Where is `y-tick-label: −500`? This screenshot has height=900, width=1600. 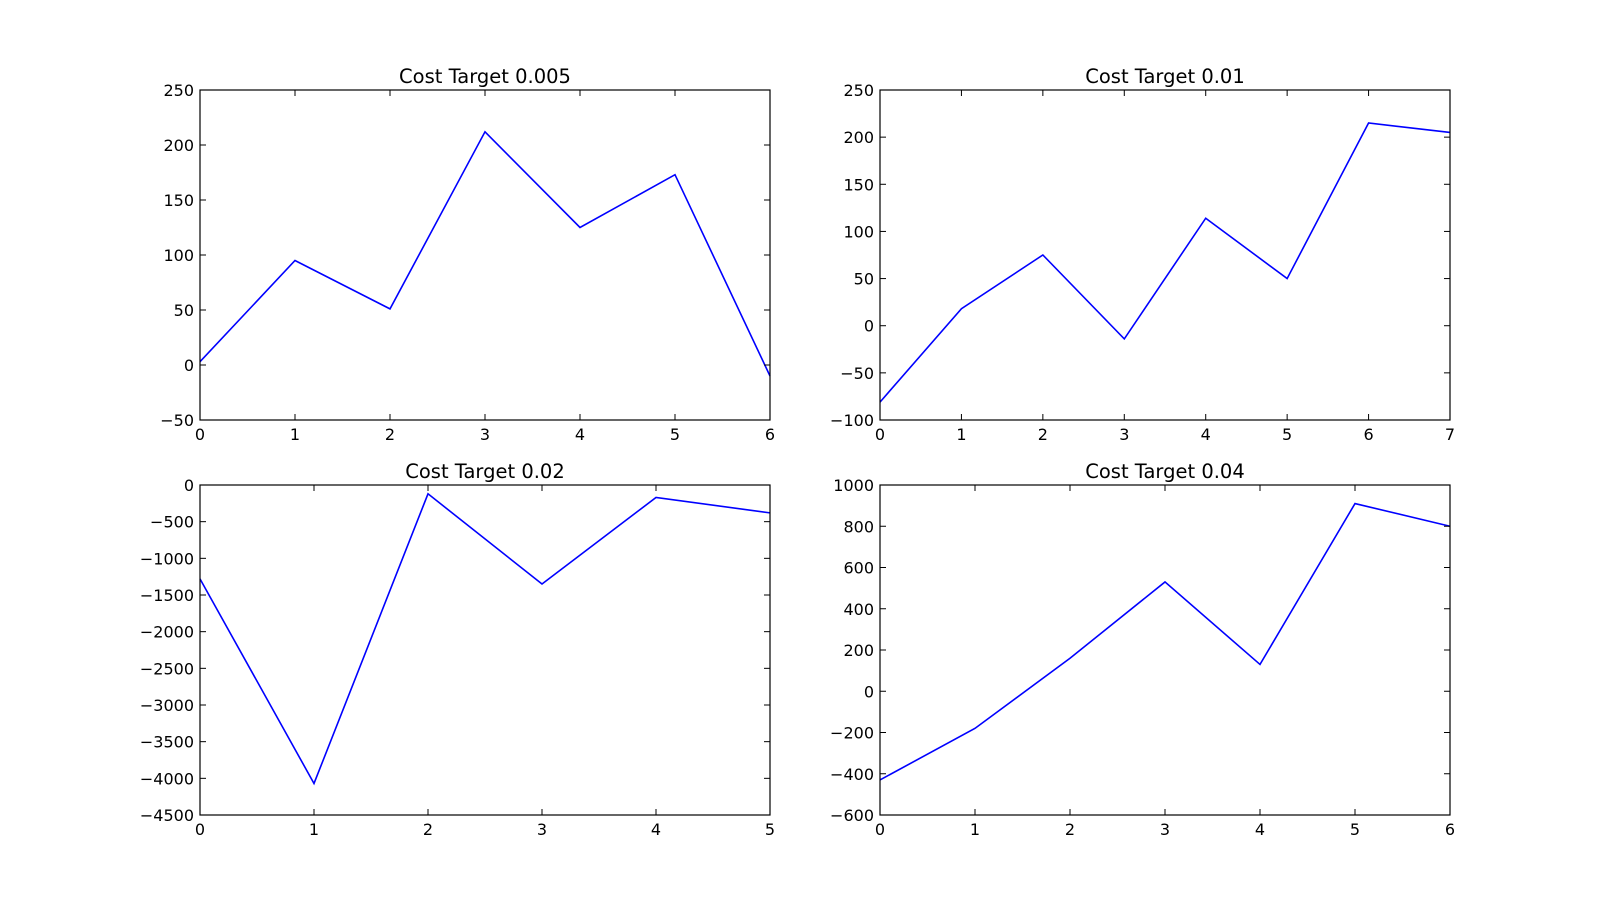
y-tick-label: −500 is located at coordinates (172, 522).